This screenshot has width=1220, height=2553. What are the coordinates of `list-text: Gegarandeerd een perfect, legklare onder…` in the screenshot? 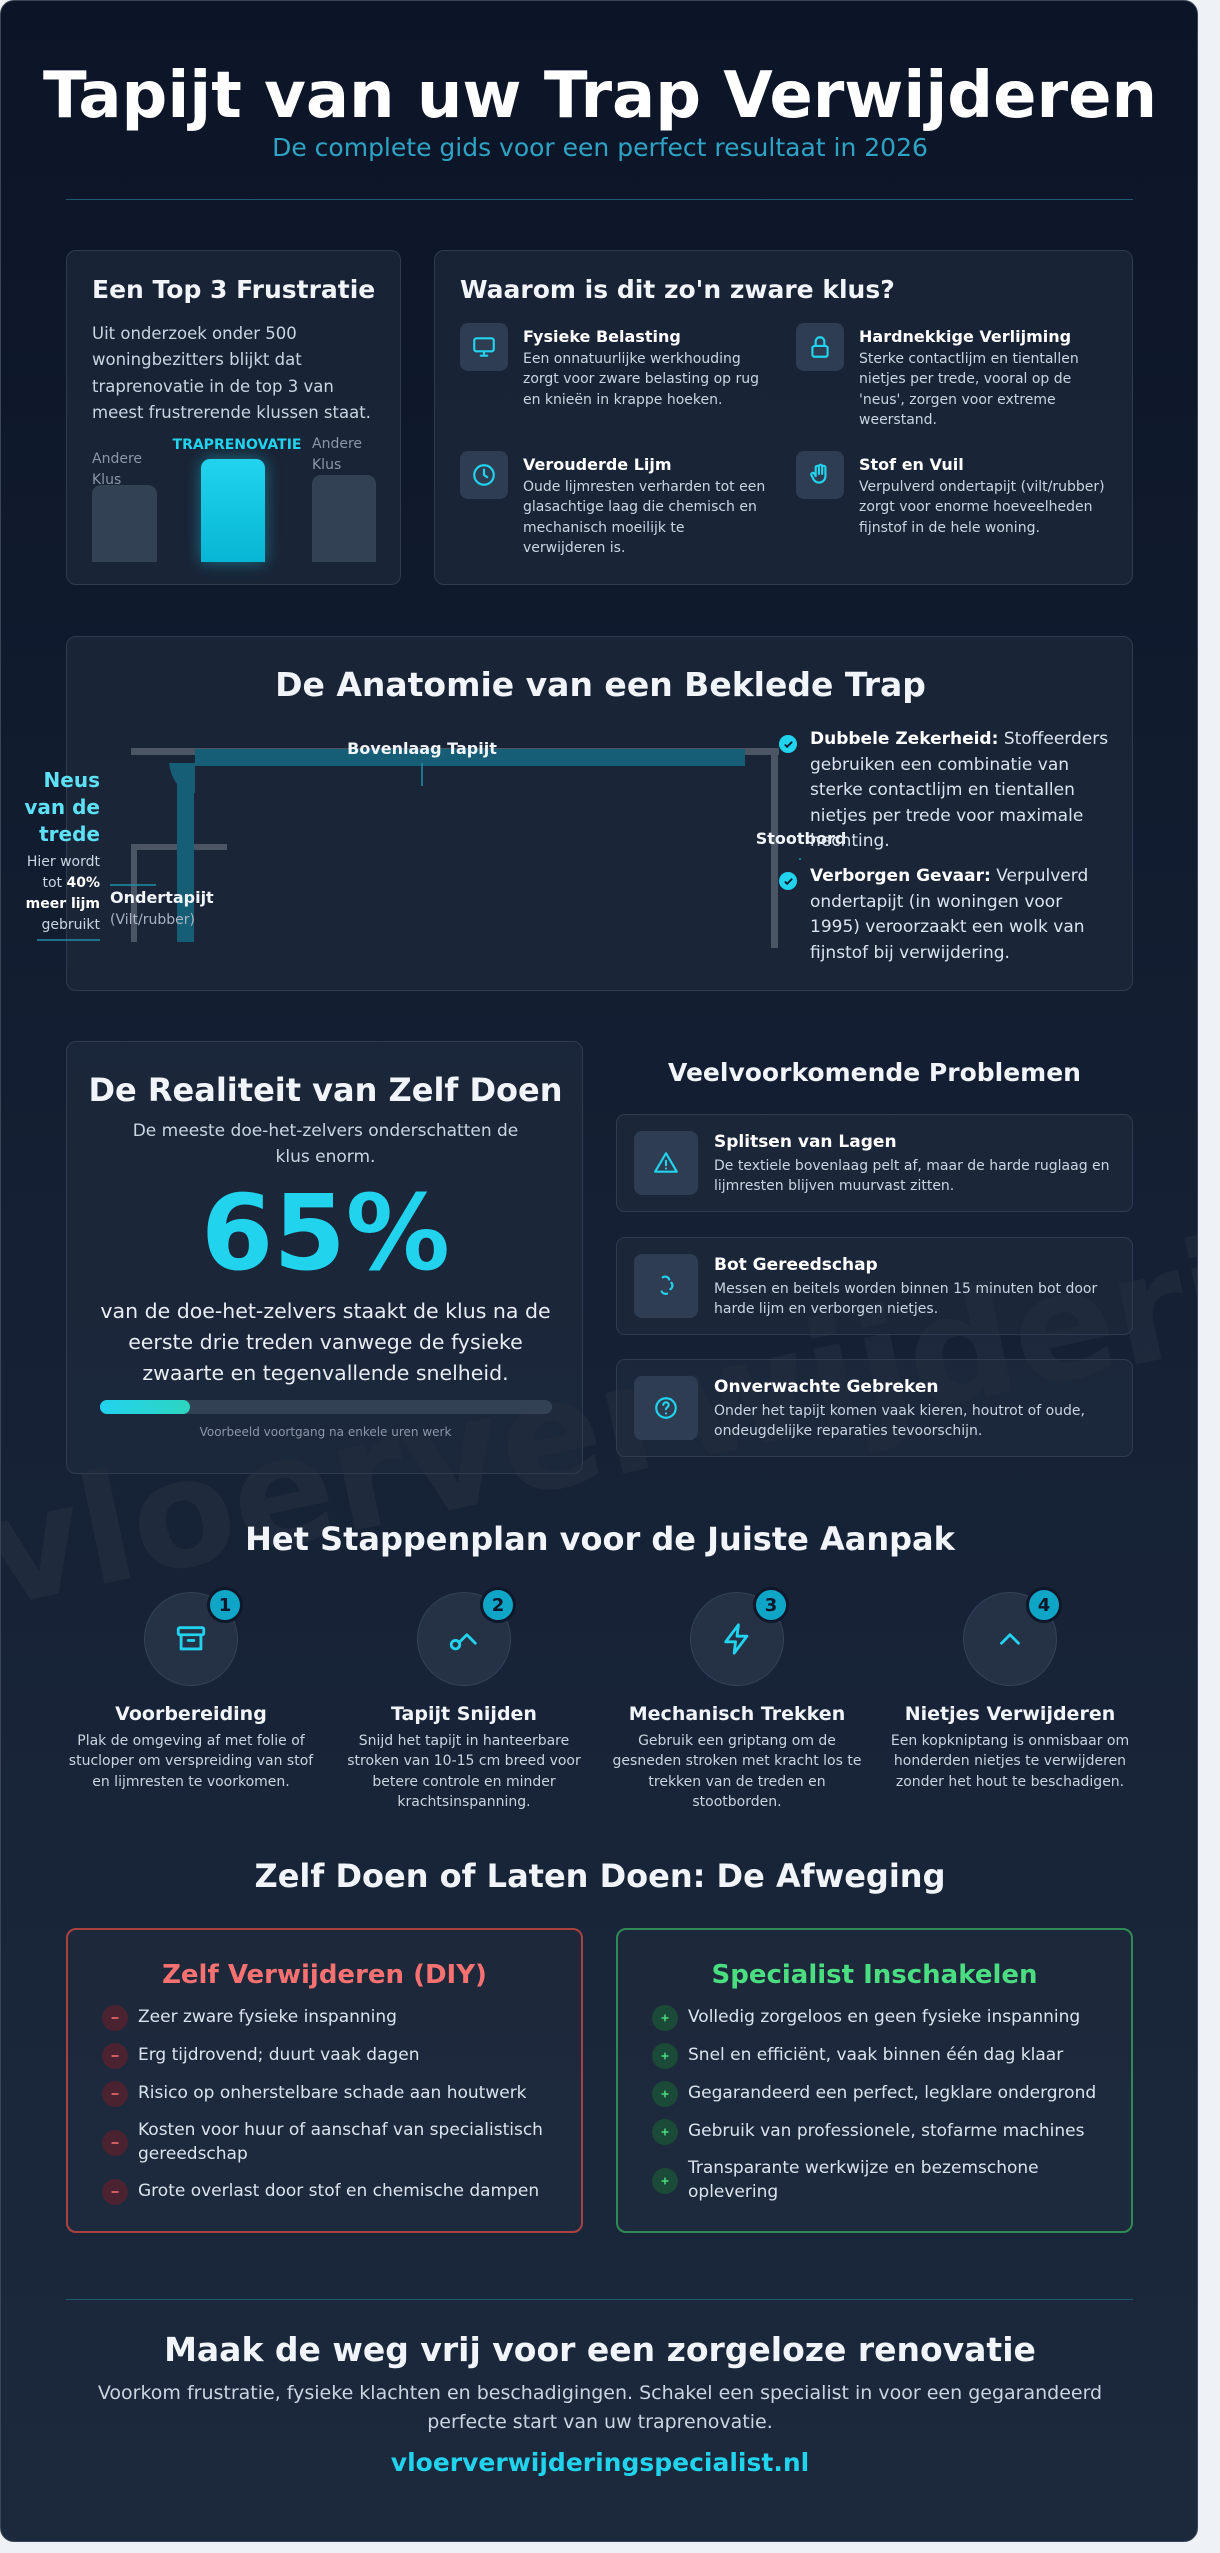 It's located at (892, 2093).